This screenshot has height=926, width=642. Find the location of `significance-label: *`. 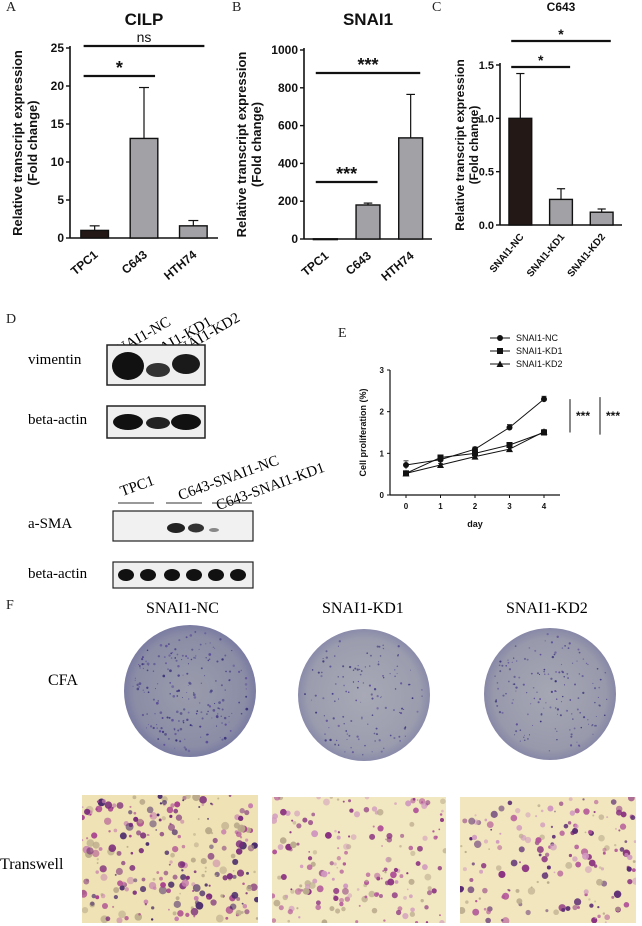

significance-label: * is located at coordinates (561, 34).